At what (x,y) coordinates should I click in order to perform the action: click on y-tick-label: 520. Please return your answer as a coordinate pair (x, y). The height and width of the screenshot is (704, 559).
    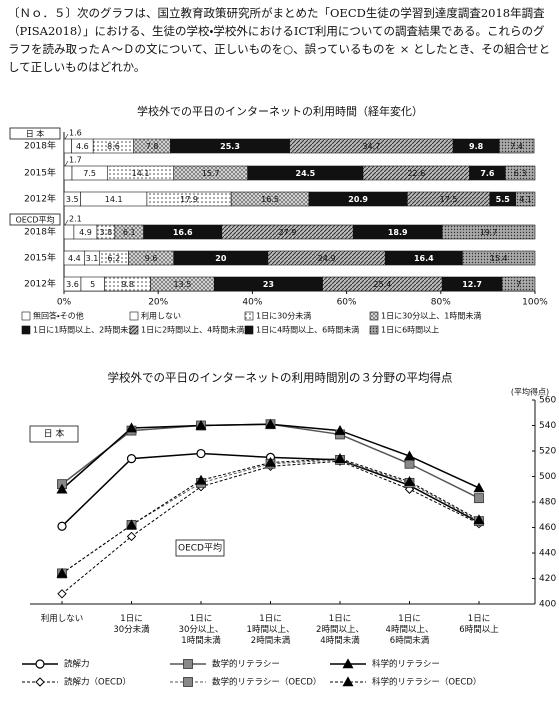
    Looking at the image, I should click on (547, 452).